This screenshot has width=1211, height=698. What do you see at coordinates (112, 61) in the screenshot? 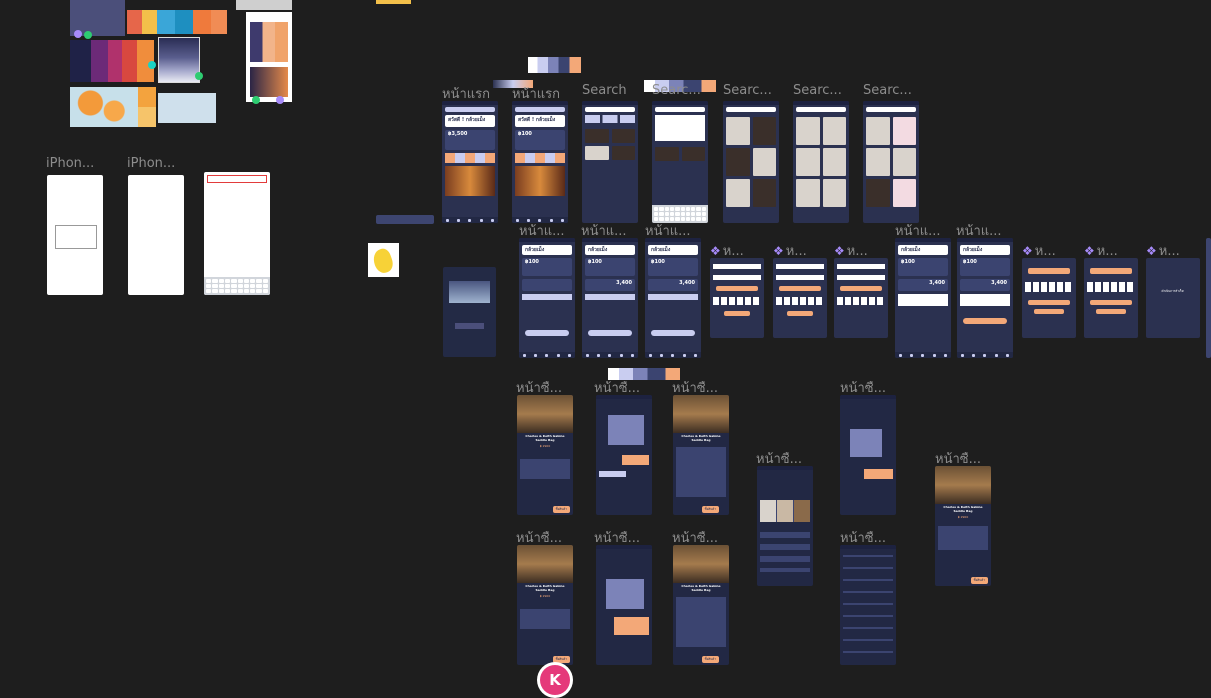
I see `moodboard-palette-main` at bounding box center [112, 61].